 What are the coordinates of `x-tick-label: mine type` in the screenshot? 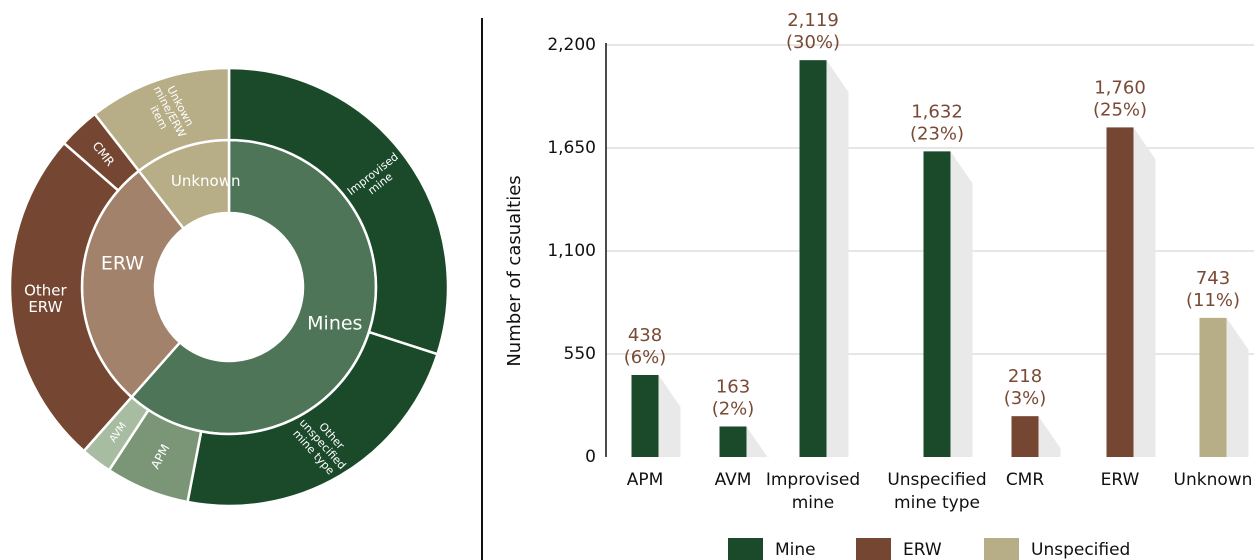 It's located at (937, 503).